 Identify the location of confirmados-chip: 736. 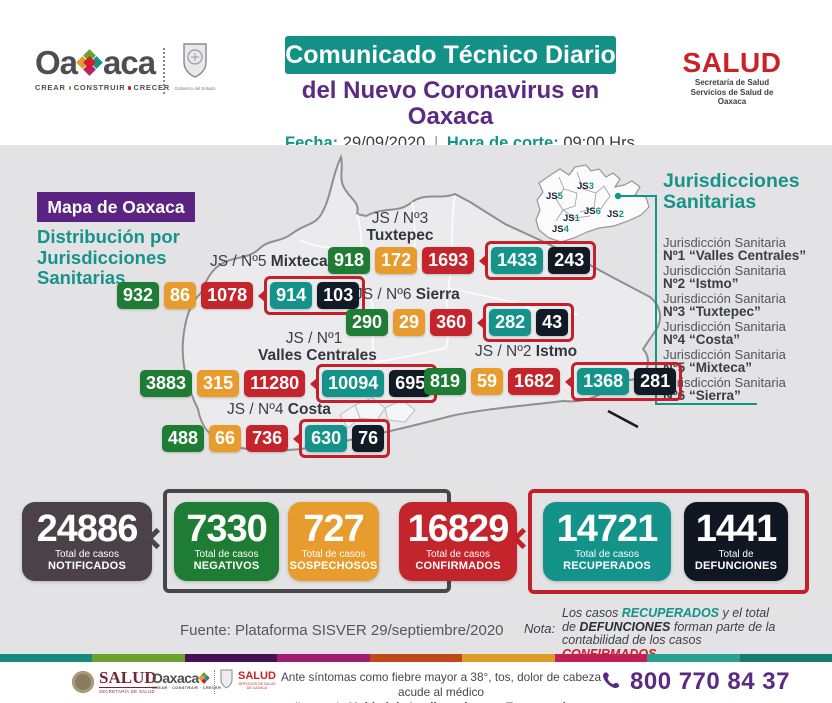
(267, 438).